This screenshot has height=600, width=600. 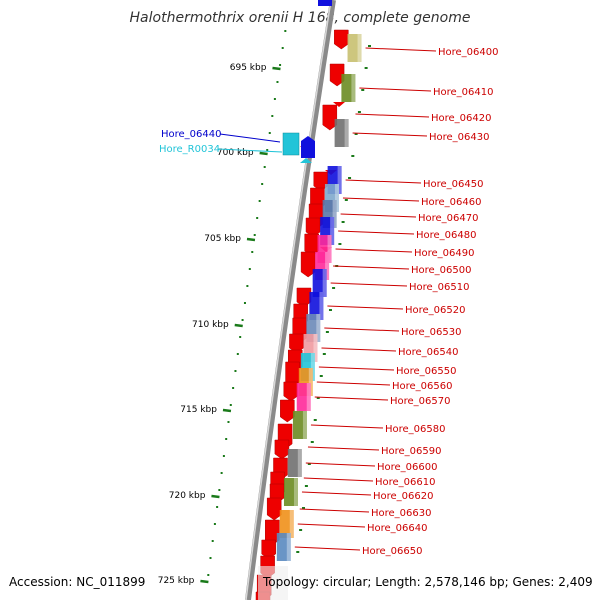 I want to click on gene-label: Hore_06610, so click(x=405, y=482).